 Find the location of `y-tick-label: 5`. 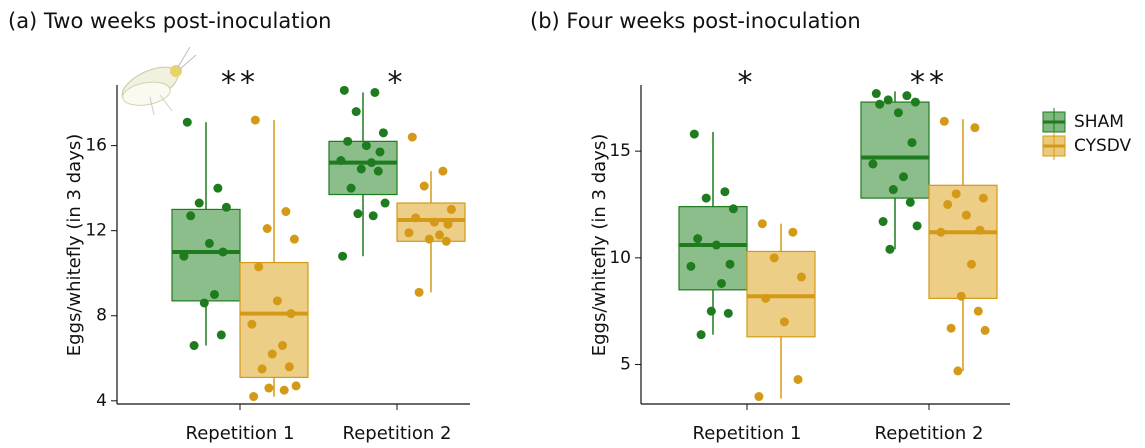

y-tick-label: 5 is located at coordinates (625, 365).